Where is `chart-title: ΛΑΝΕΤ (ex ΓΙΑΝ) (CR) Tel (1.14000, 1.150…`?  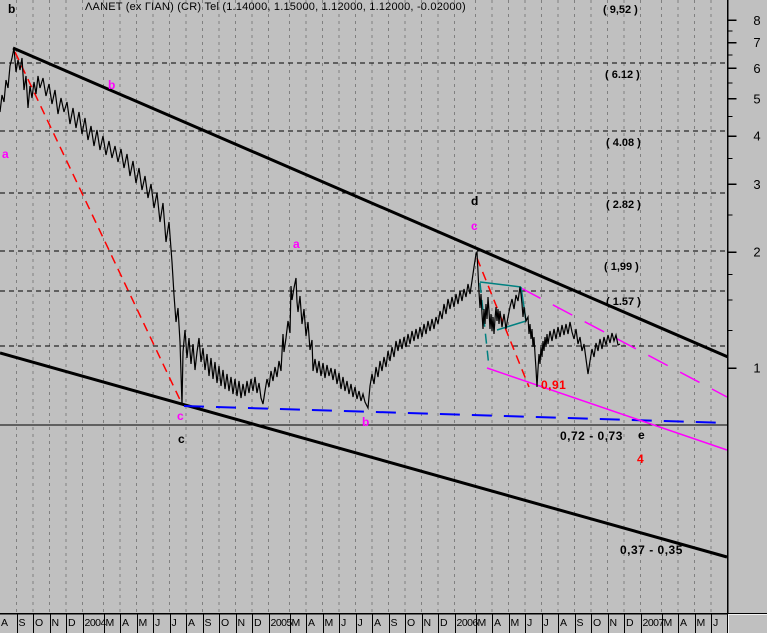
chart-title: ΛΑΝΕΤ (ex ΓΙΑΝ) (CR) Tel (1.14000, 1.150… is located at coordinates (275, 7).